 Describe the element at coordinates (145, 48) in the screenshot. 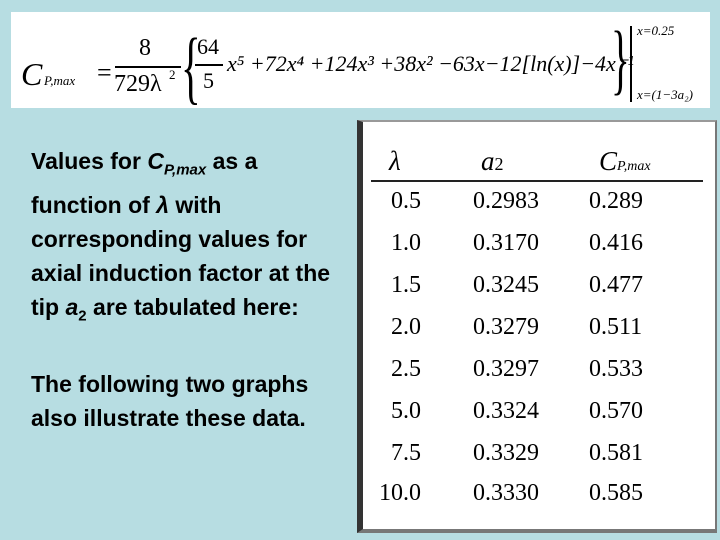

I see `coef-numerator: 8` at that location.